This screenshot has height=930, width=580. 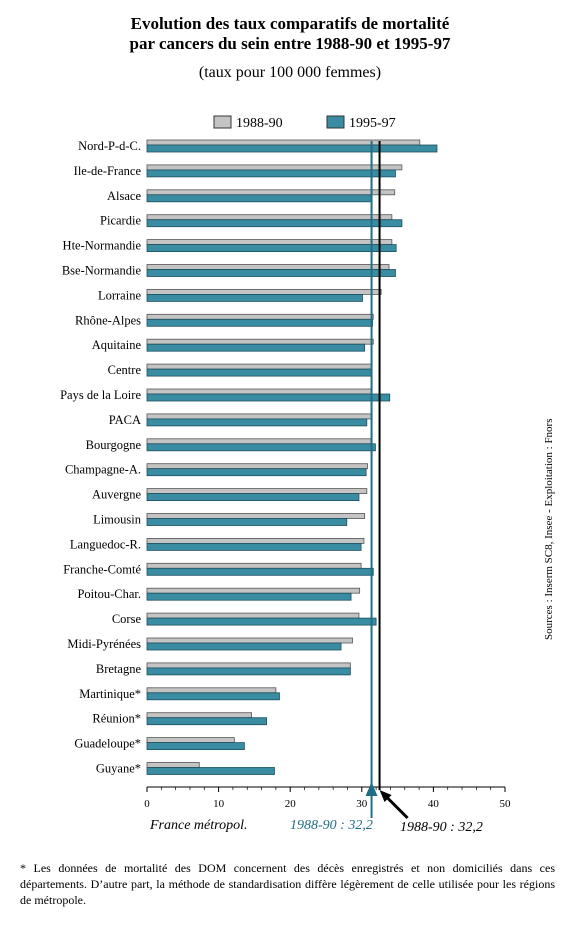 What do you see at coordinates (396, 807) in the screenshot?
I see `reference-arrow-black-stem` at bounding box center [396, 807].